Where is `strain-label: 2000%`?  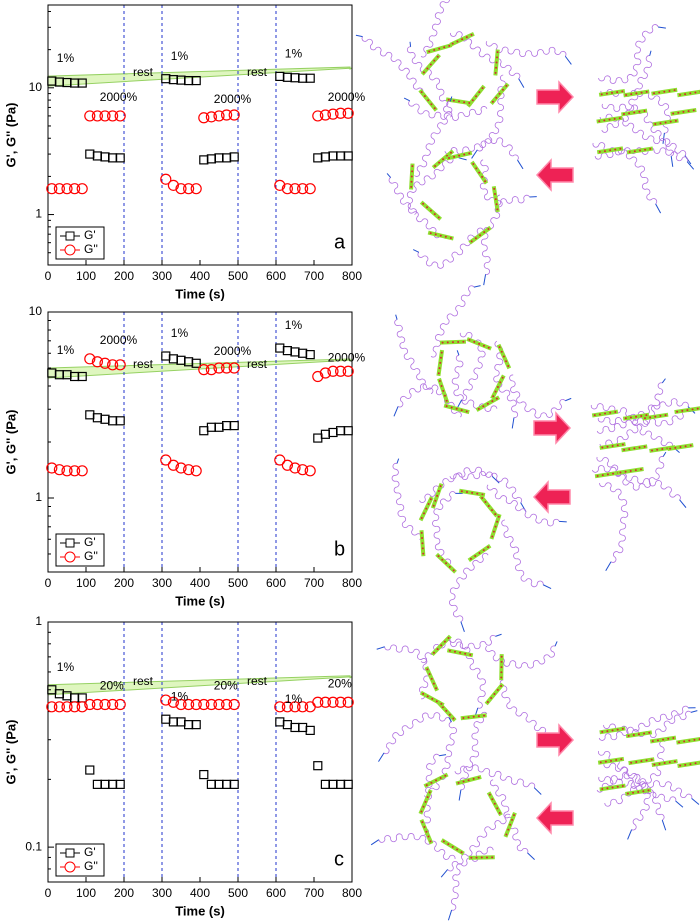
strain-label: 2000% is located at coordinates (119, 97).